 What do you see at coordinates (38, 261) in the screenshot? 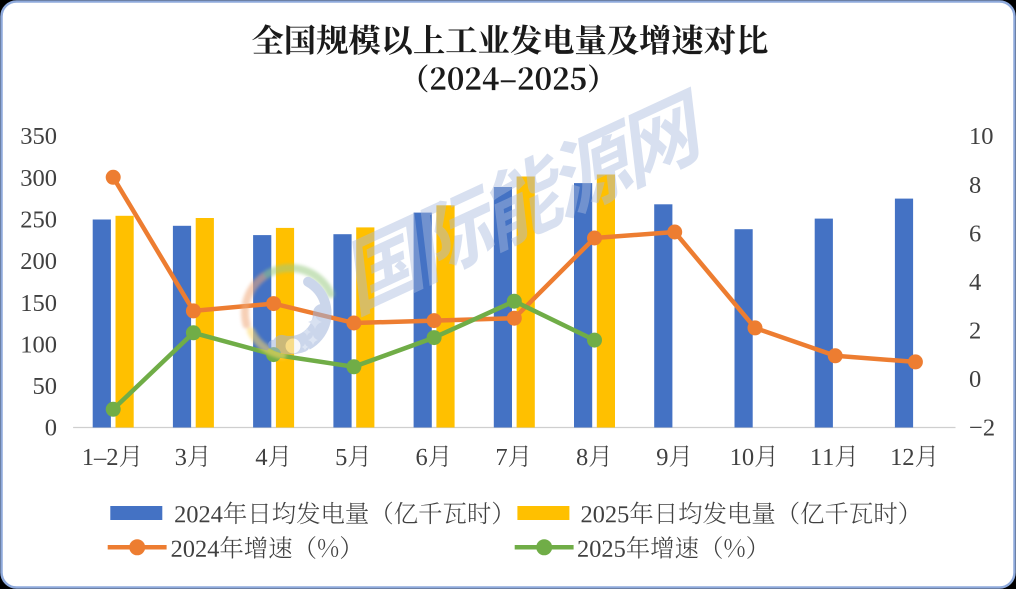
I see `svg-text: 200` at bounding box center [38, 261].